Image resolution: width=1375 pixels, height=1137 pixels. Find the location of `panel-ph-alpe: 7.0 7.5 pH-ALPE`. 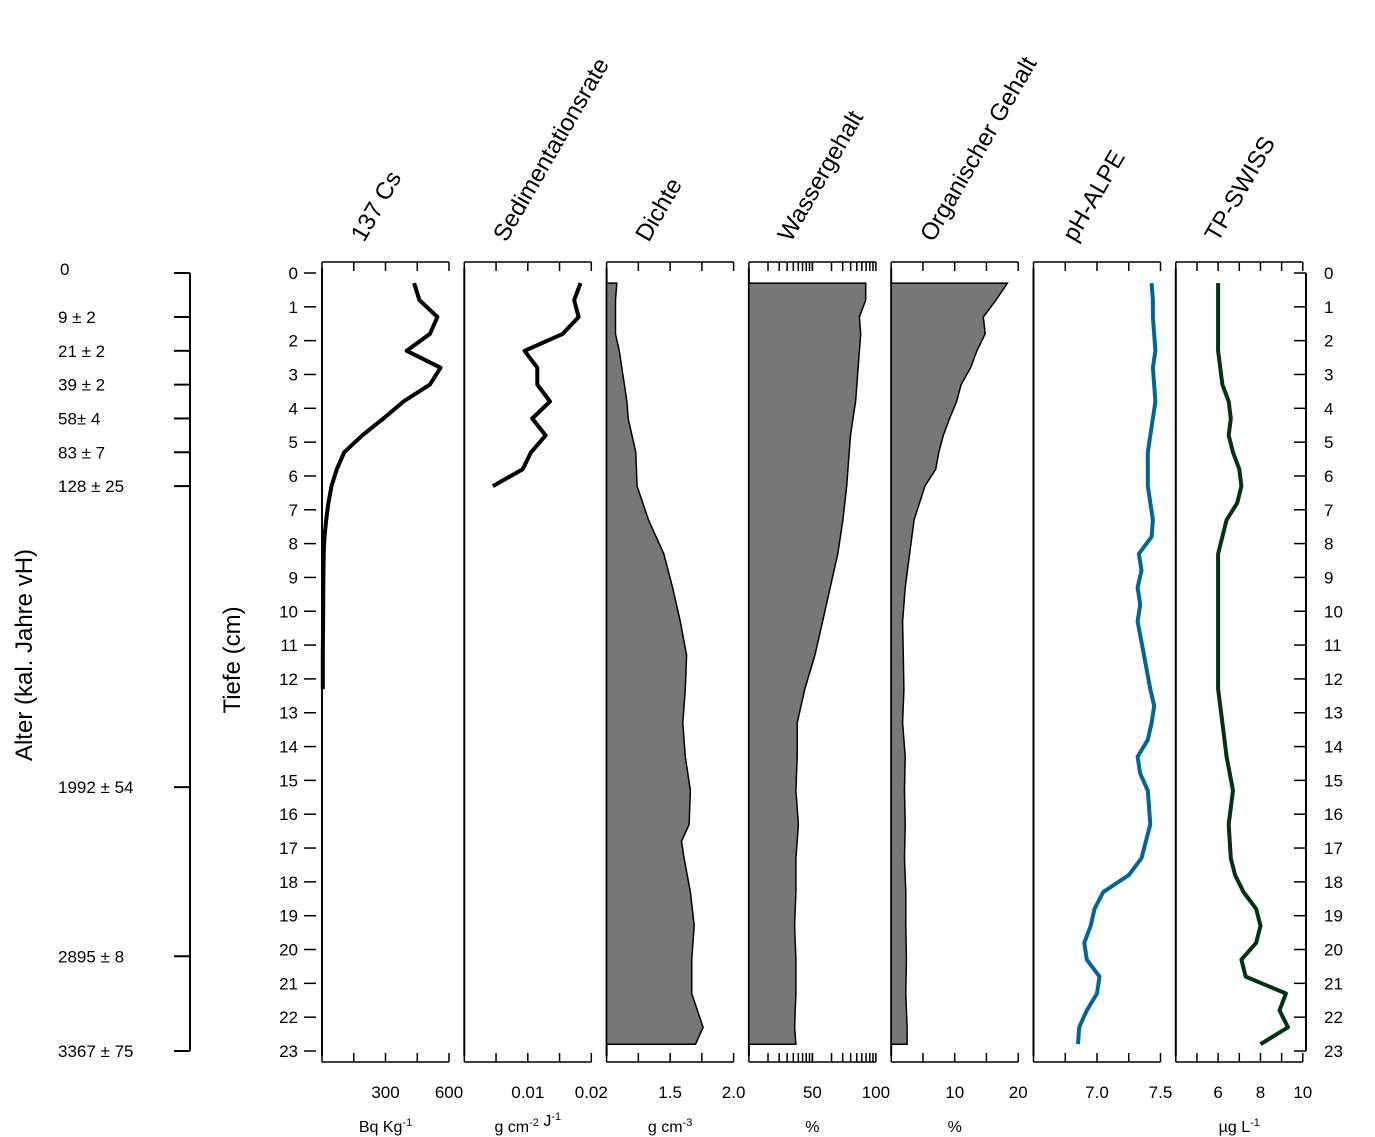

panel-ph-alpe: 7.0 7.5 pH-ALPE is located at coordinates (1102, 624).